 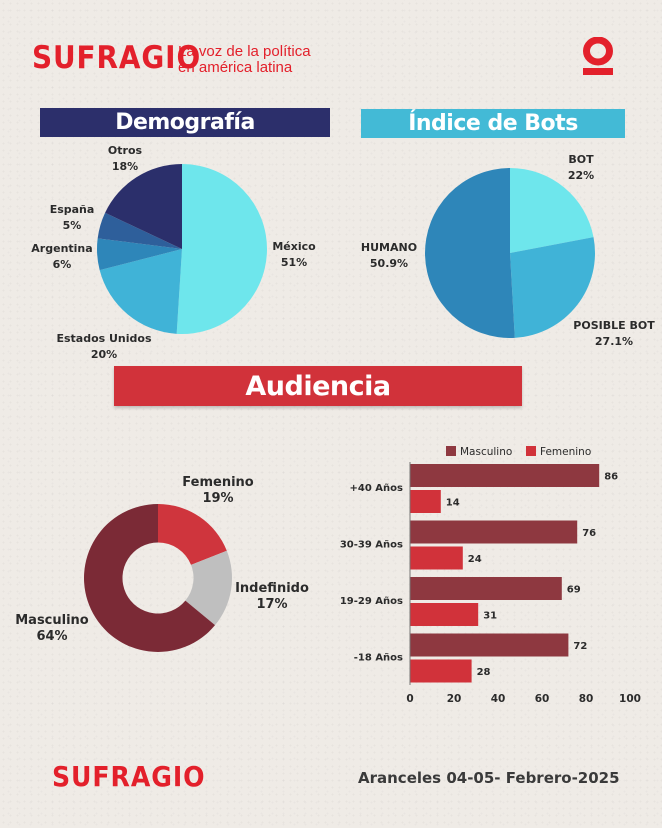 What do you see at coordinates (244, 51) in the screenshot?
I see `tagline-line-1: La voz de la política` at bounding box center [244, 51].